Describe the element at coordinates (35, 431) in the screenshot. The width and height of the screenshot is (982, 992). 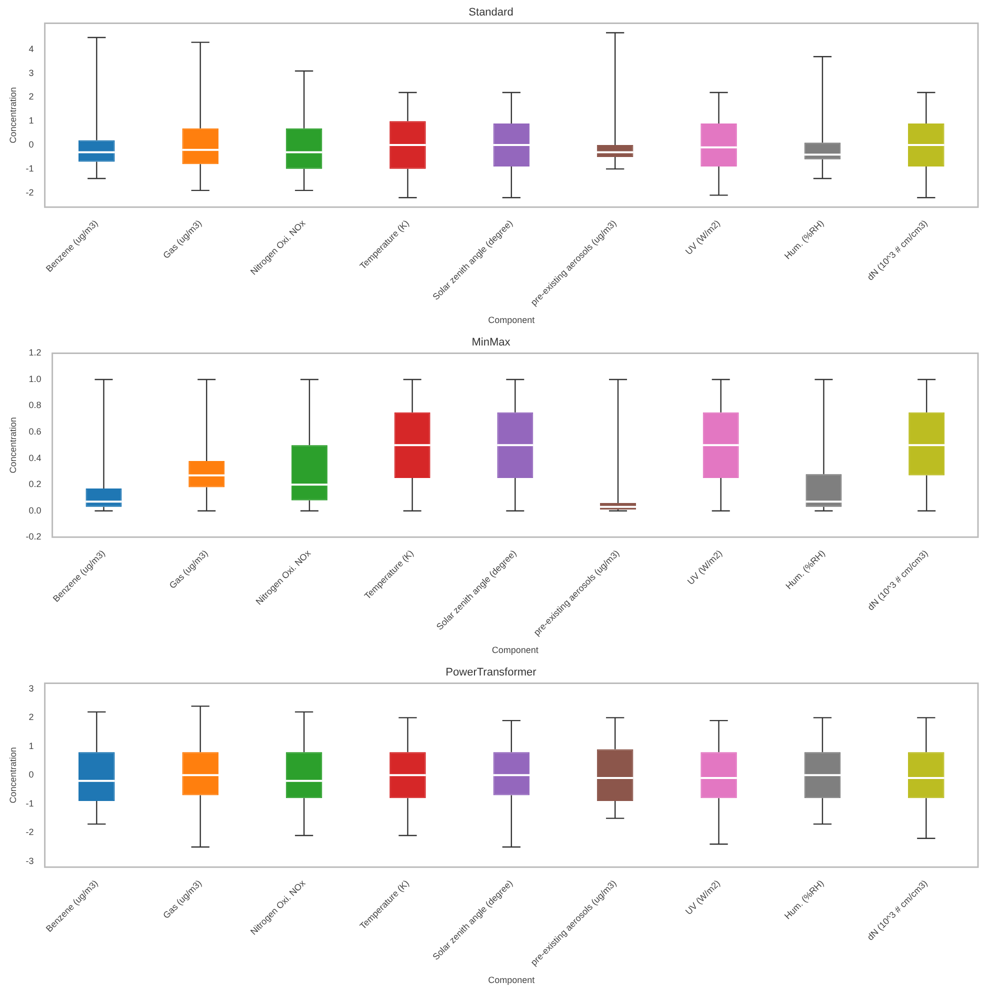
I see `y-tick-label: 0.6` at that location.